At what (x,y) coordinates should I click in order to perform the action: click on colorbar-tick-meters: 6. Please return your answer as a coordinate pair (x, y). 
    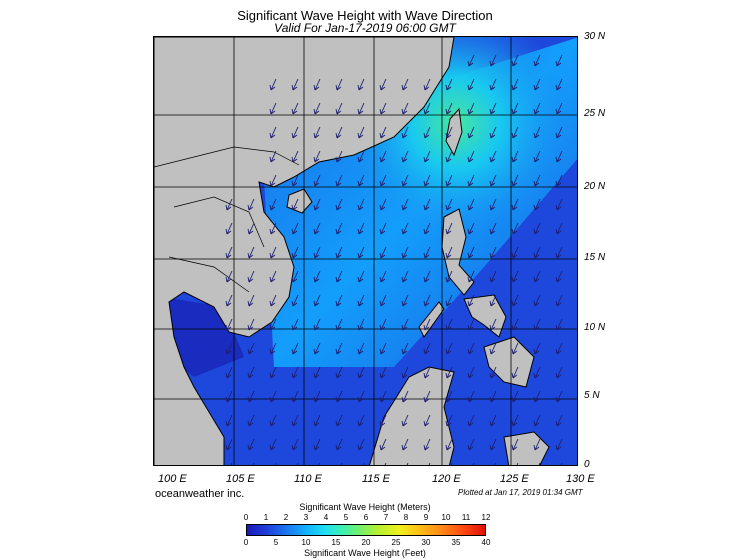
    Looking at the image, I should click on (366, 517).